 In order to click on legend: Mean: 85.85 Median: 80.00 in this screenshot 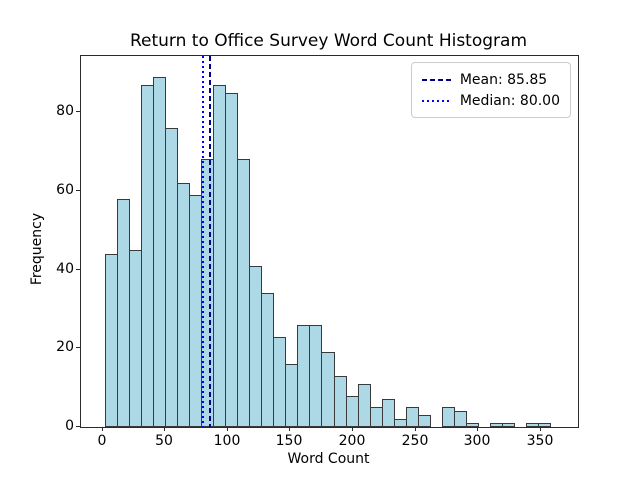, I will do `click(490, 90)`.